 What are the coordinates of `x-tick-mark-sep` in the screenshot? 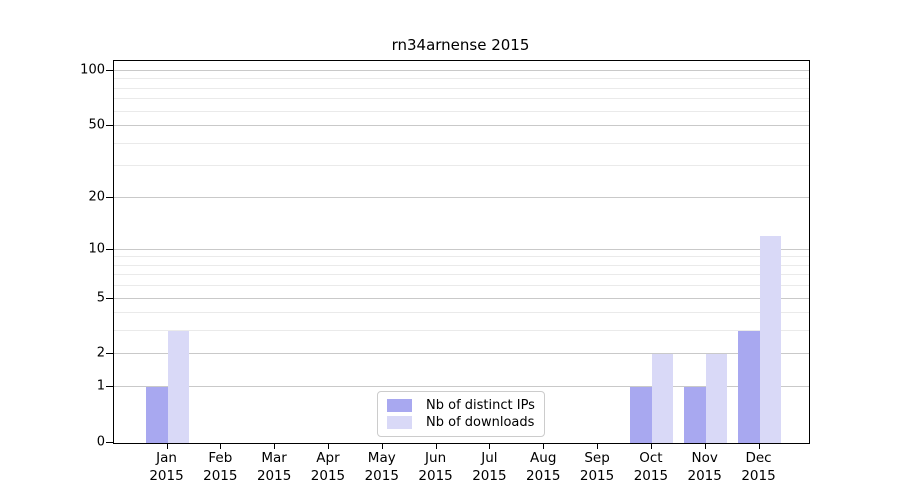 It's located at (598, 446).